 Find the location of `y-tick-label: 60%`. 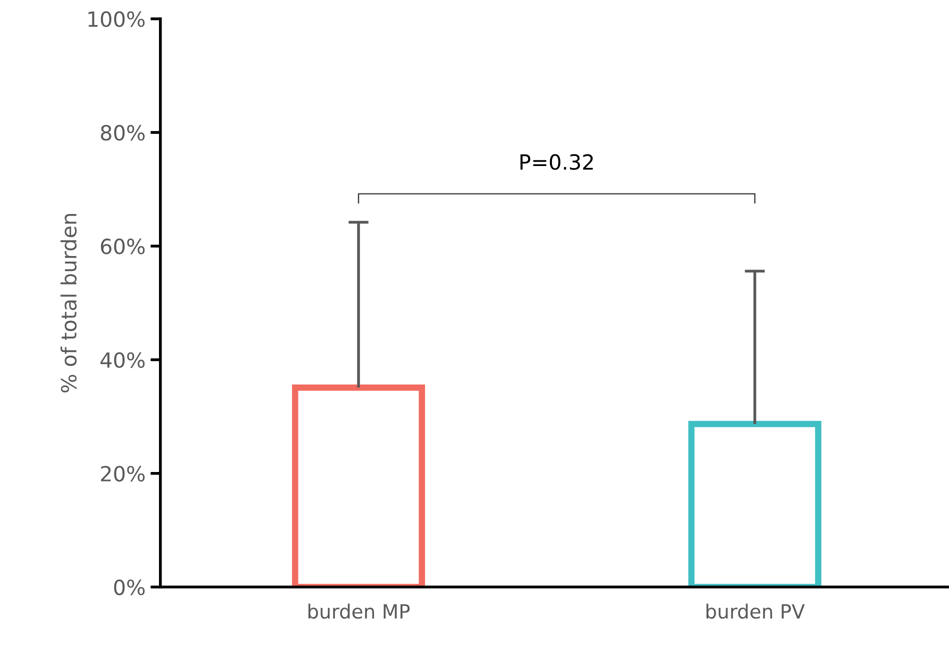

y-tick-label: 60% is located at coordinates (122, 246).